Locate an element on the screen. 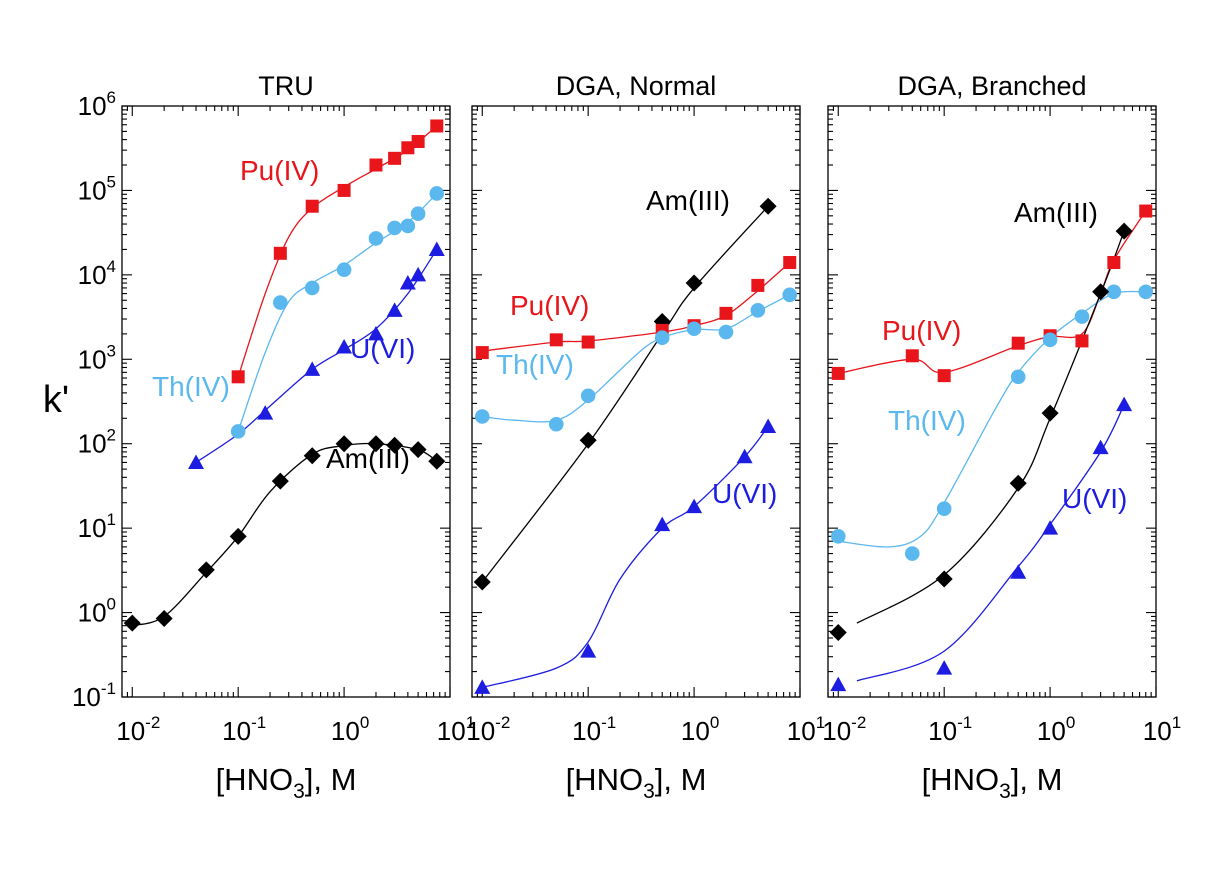  y-axis-label: k' is located at coordinates (56, 400).